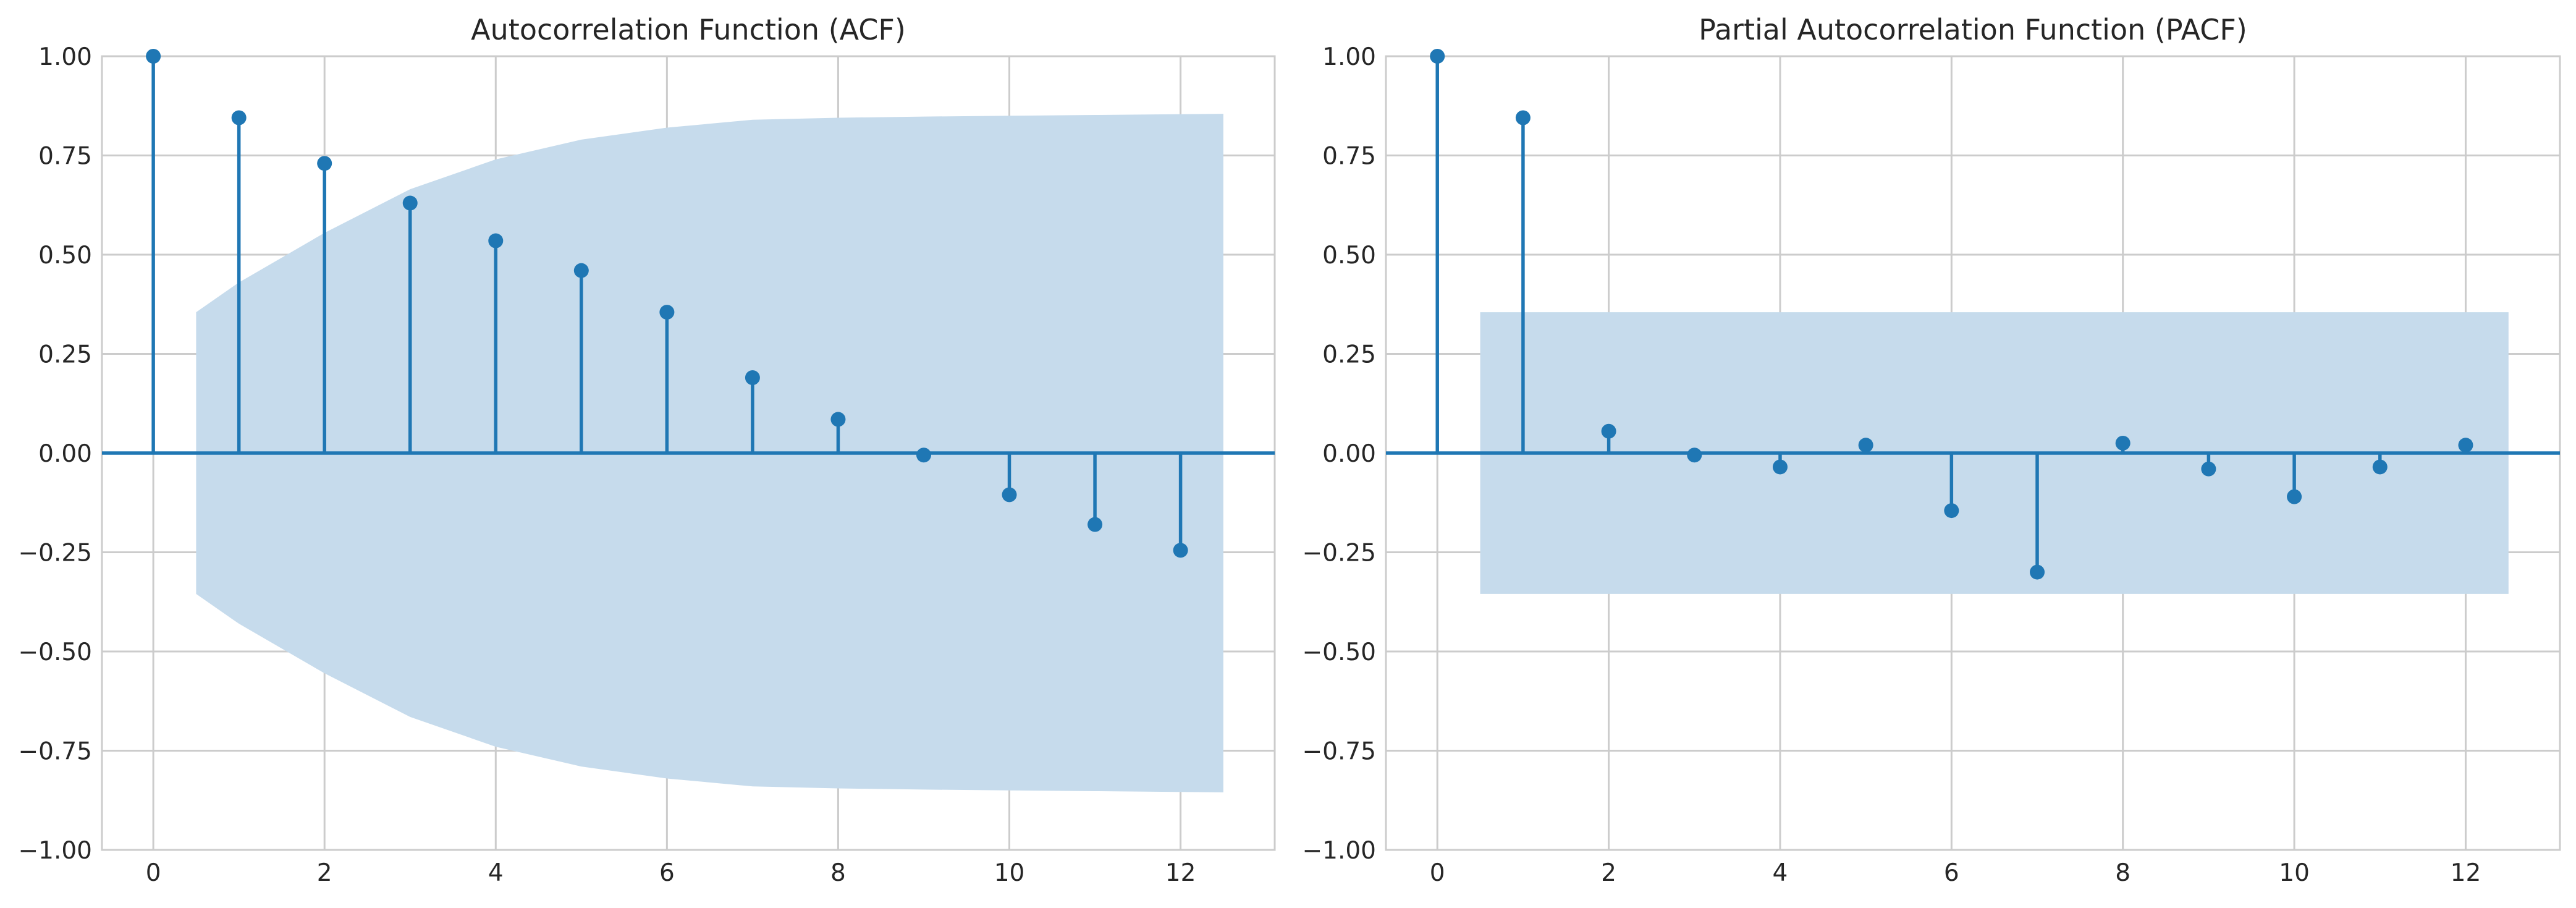 The image size is (2576, 908). What do you see at coordinates (153, 873) in the screenshot?
I see `acf-x-tick-label: 0` at bounding box center [153, 873].